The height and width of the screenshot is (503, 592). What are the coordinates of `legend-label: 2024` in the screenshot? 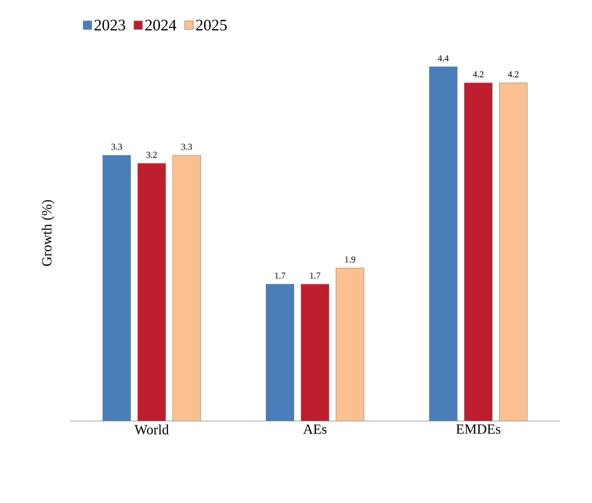 It's located at (160, 25).